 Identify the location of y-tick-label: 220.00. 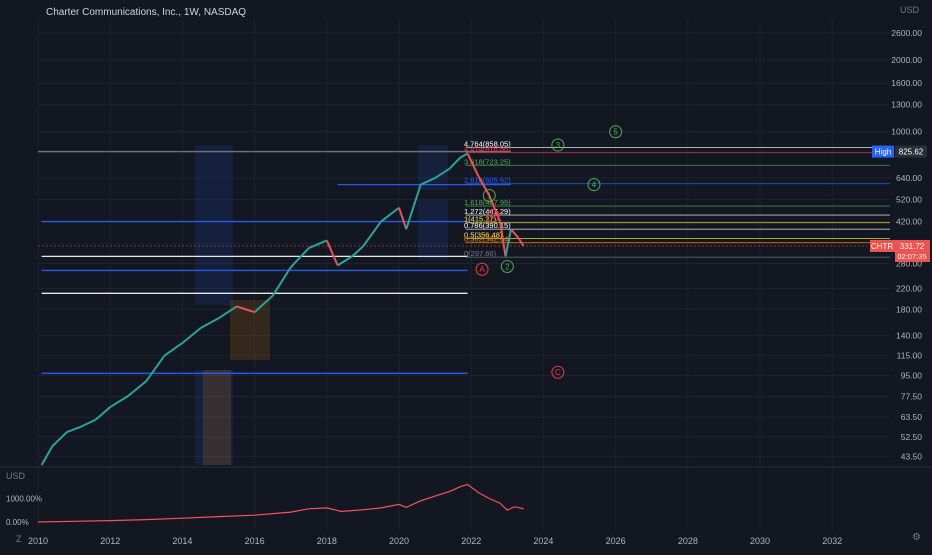
(909, 289).